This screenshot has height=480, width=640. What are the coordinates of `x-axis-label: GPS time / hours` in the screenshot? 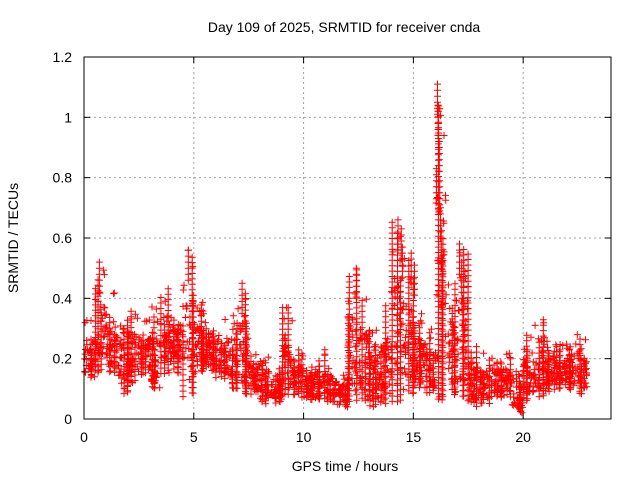 It's located at (345, 466).